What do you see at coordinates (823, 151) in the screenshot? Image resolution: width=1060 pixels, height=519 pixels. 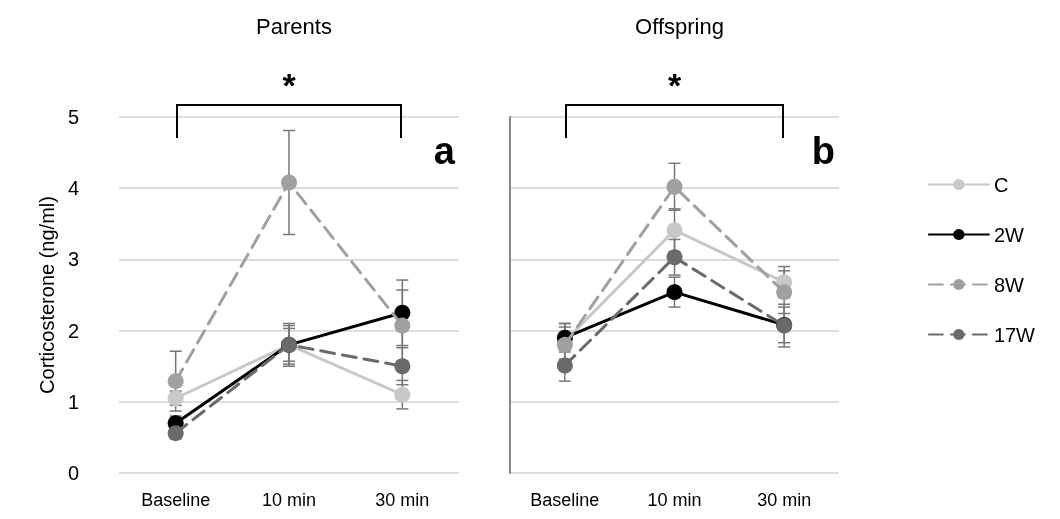 I see `annotation: b` at bounding box center [823, 151].